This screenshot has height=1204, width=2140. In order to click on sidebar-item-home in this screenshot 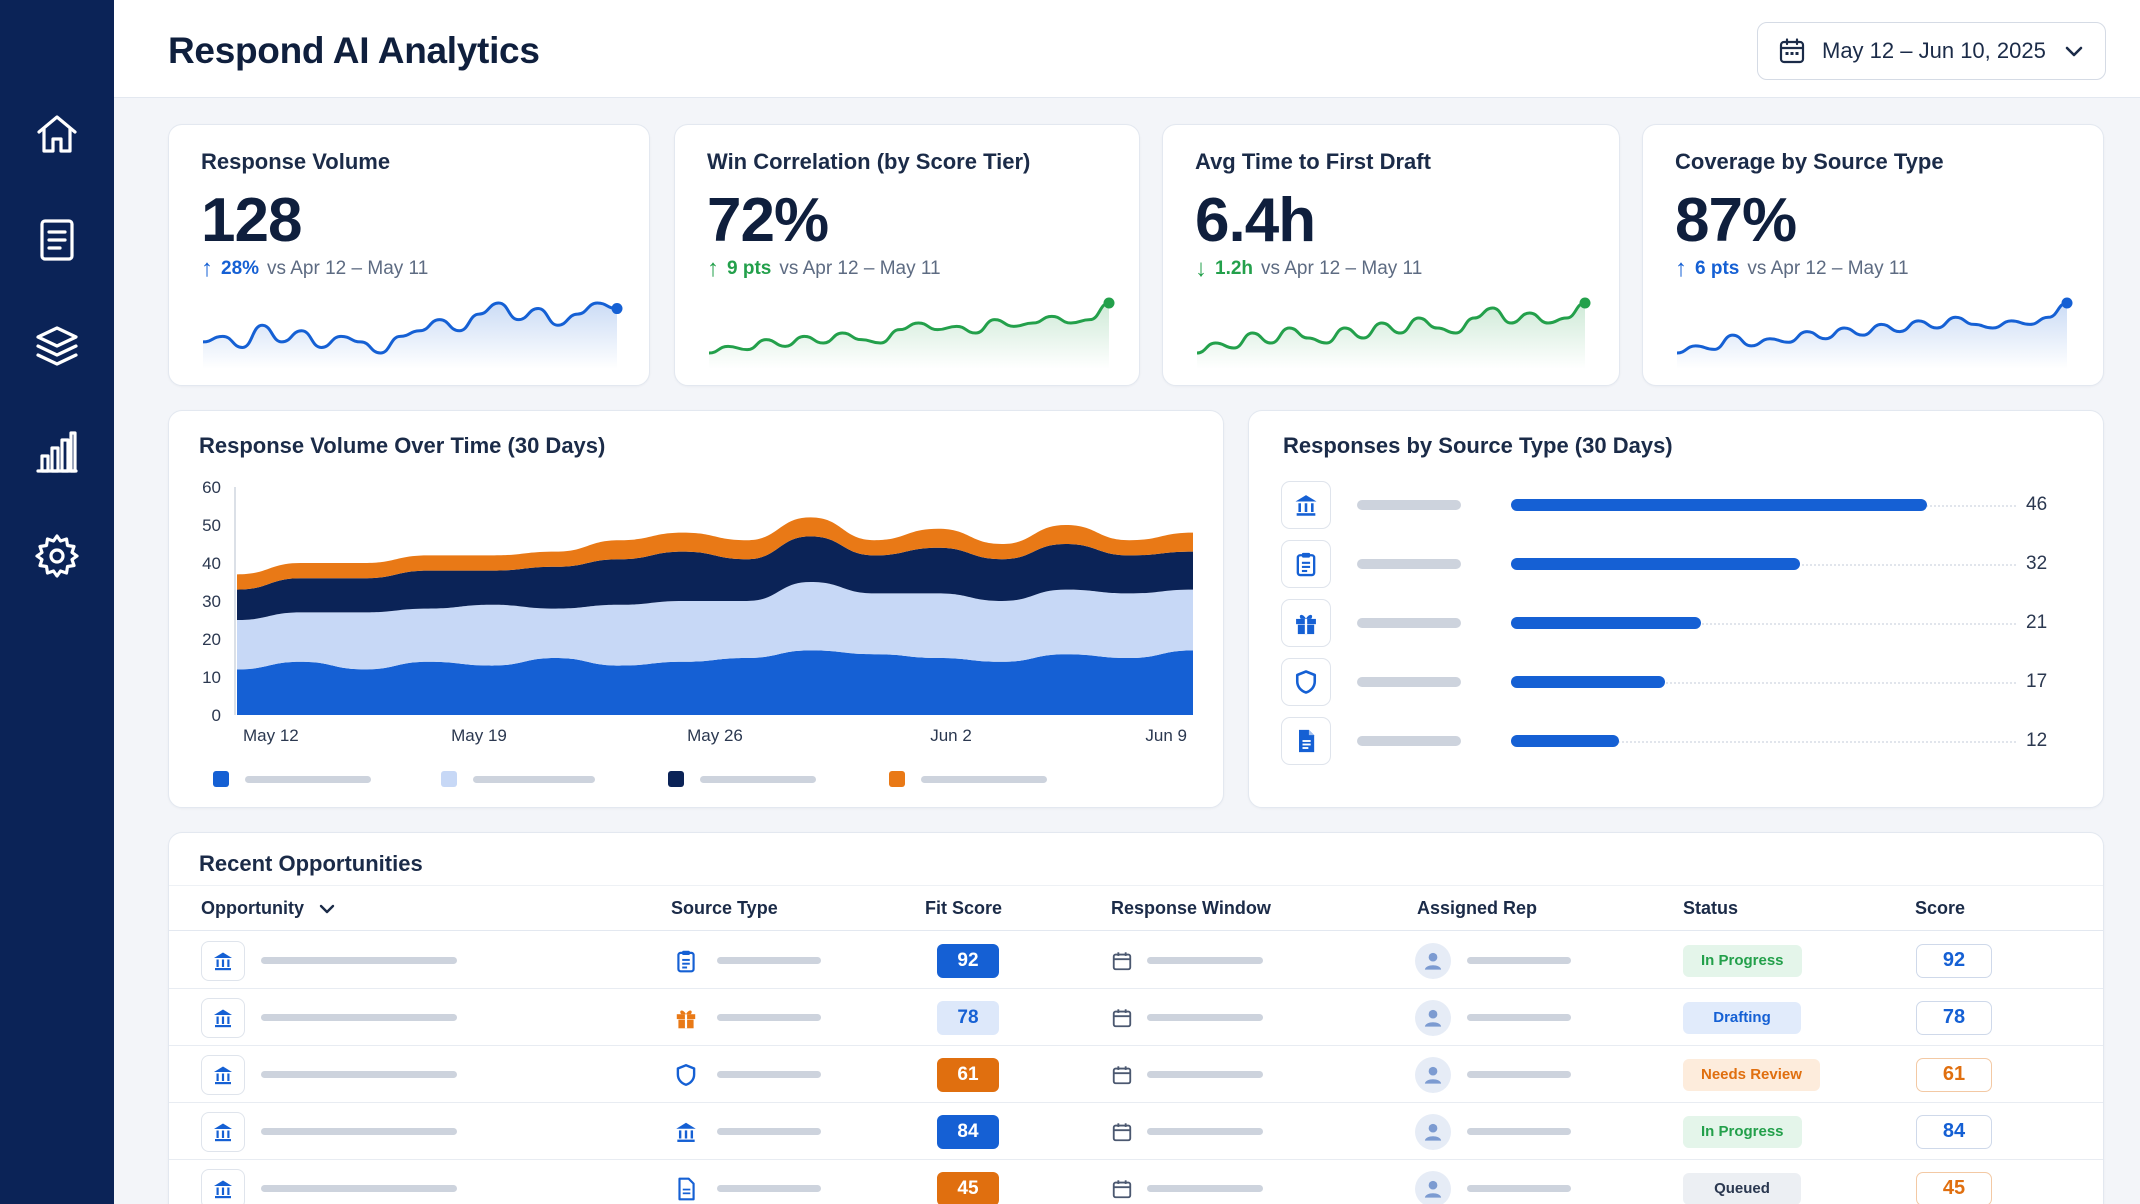, I will do `click(57, 134)`.